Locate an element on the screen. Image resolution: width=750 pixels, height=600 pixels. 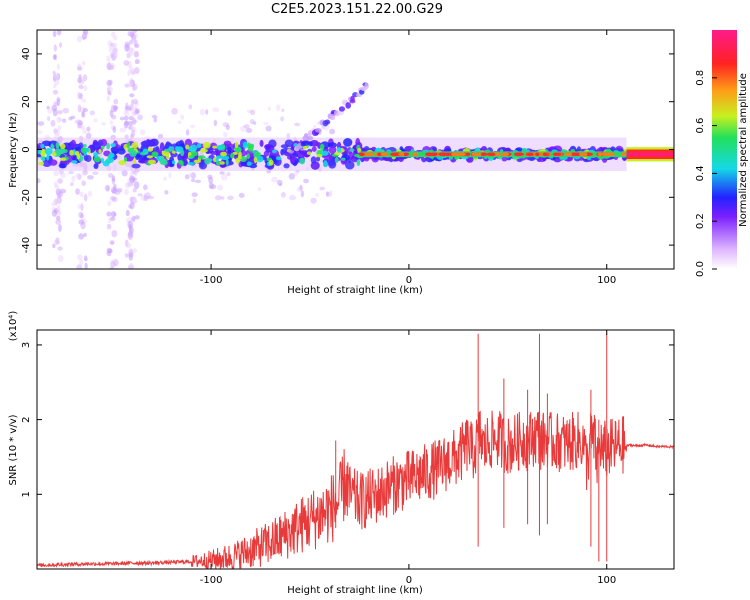
snr-xtick-label: -100 is located at coordinates (211, 580).